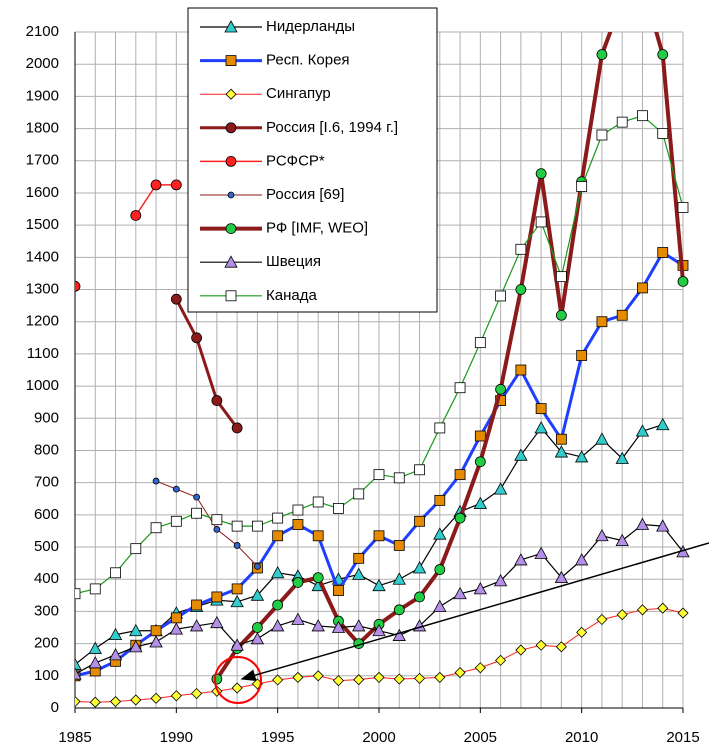 The image size is (709, 756). What do you see at coordinates (295, 160) in the screenshot?
I see `legend-label: РСФСР*` at bounding box center [295, 160].